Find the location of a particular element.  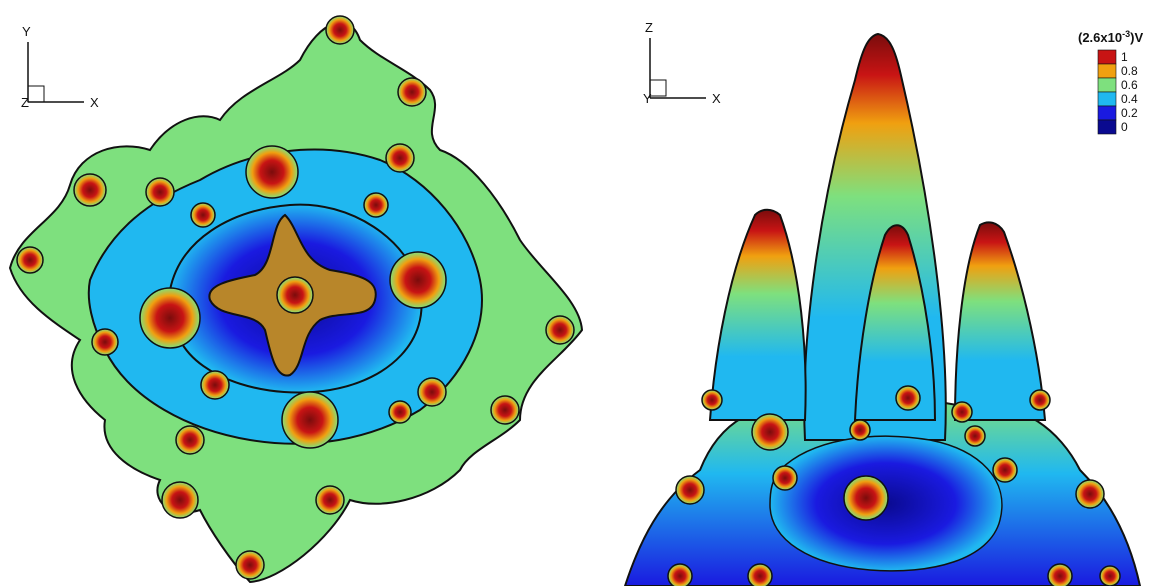

right-axis-y-label: Y is located at coordinates (647, 98).